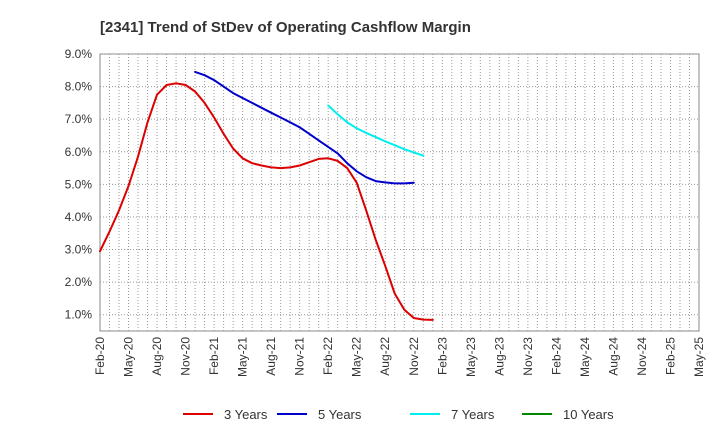  Describe the element at coordinates (613, 356) in the screenshot. I see `x-tick-label: Aug-24` at that location.